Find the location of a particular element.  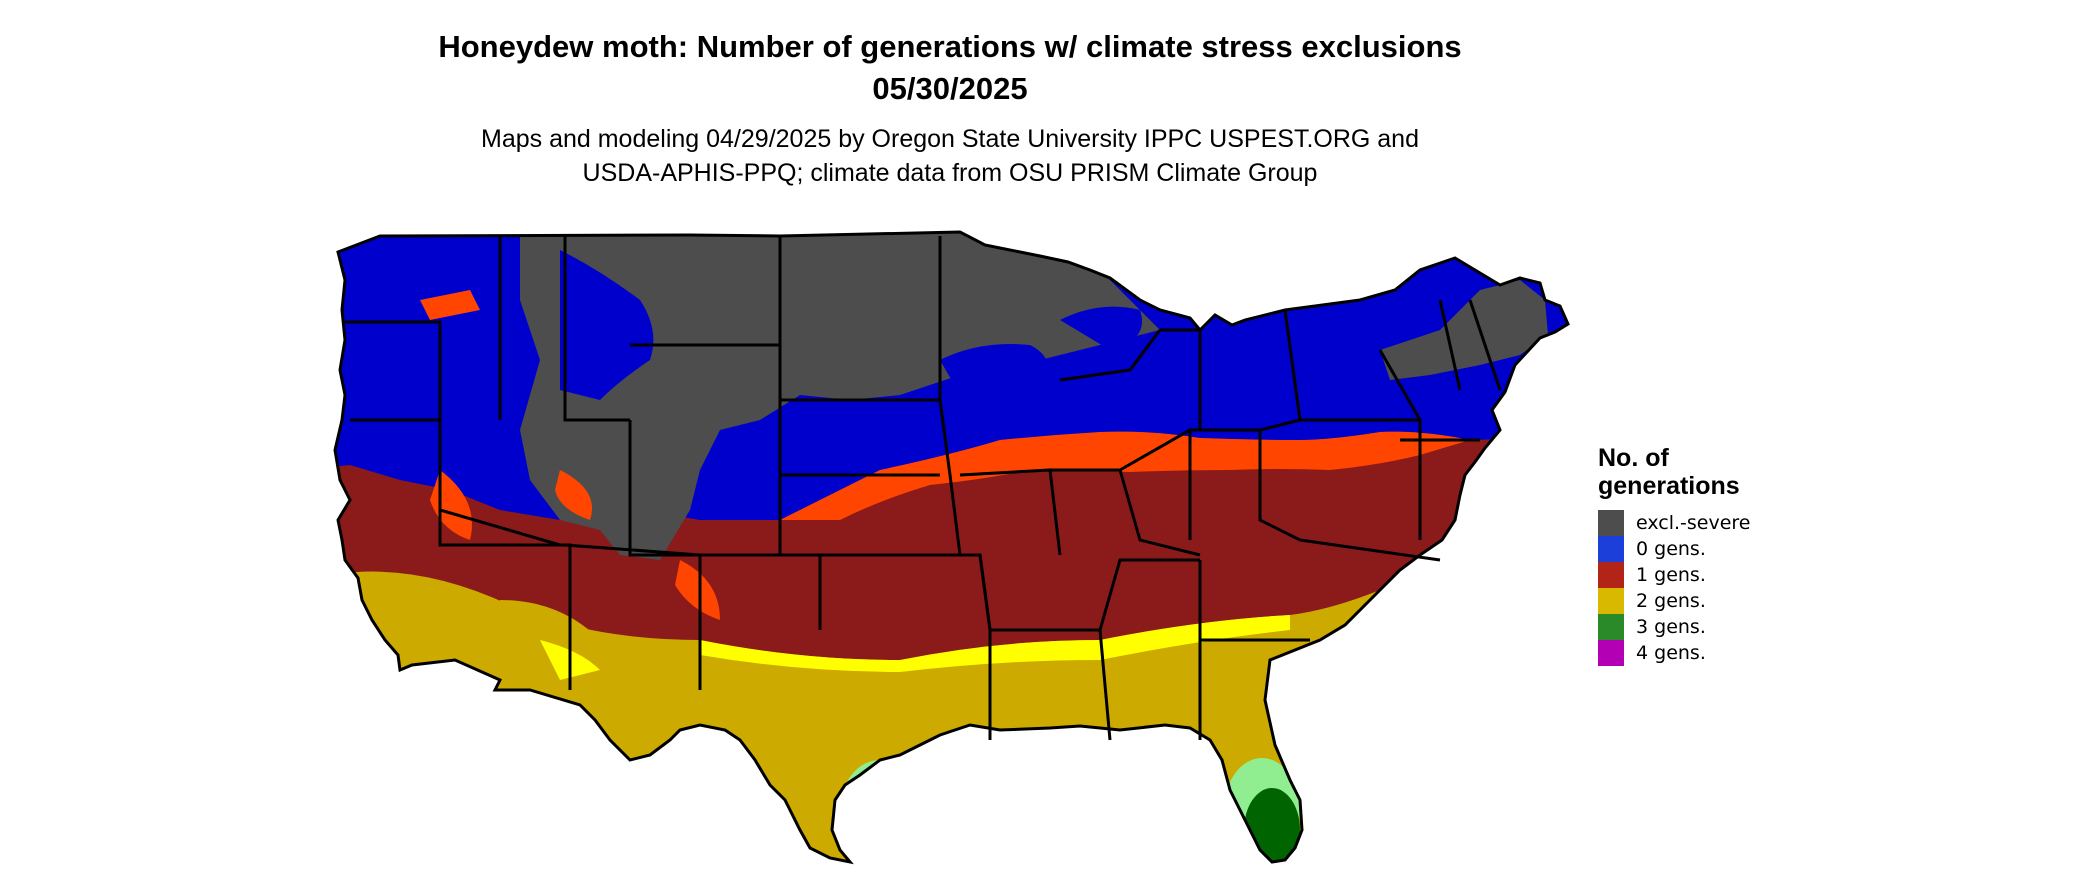

legend-label: 0 gens. is located at coordinates (1671, 549).